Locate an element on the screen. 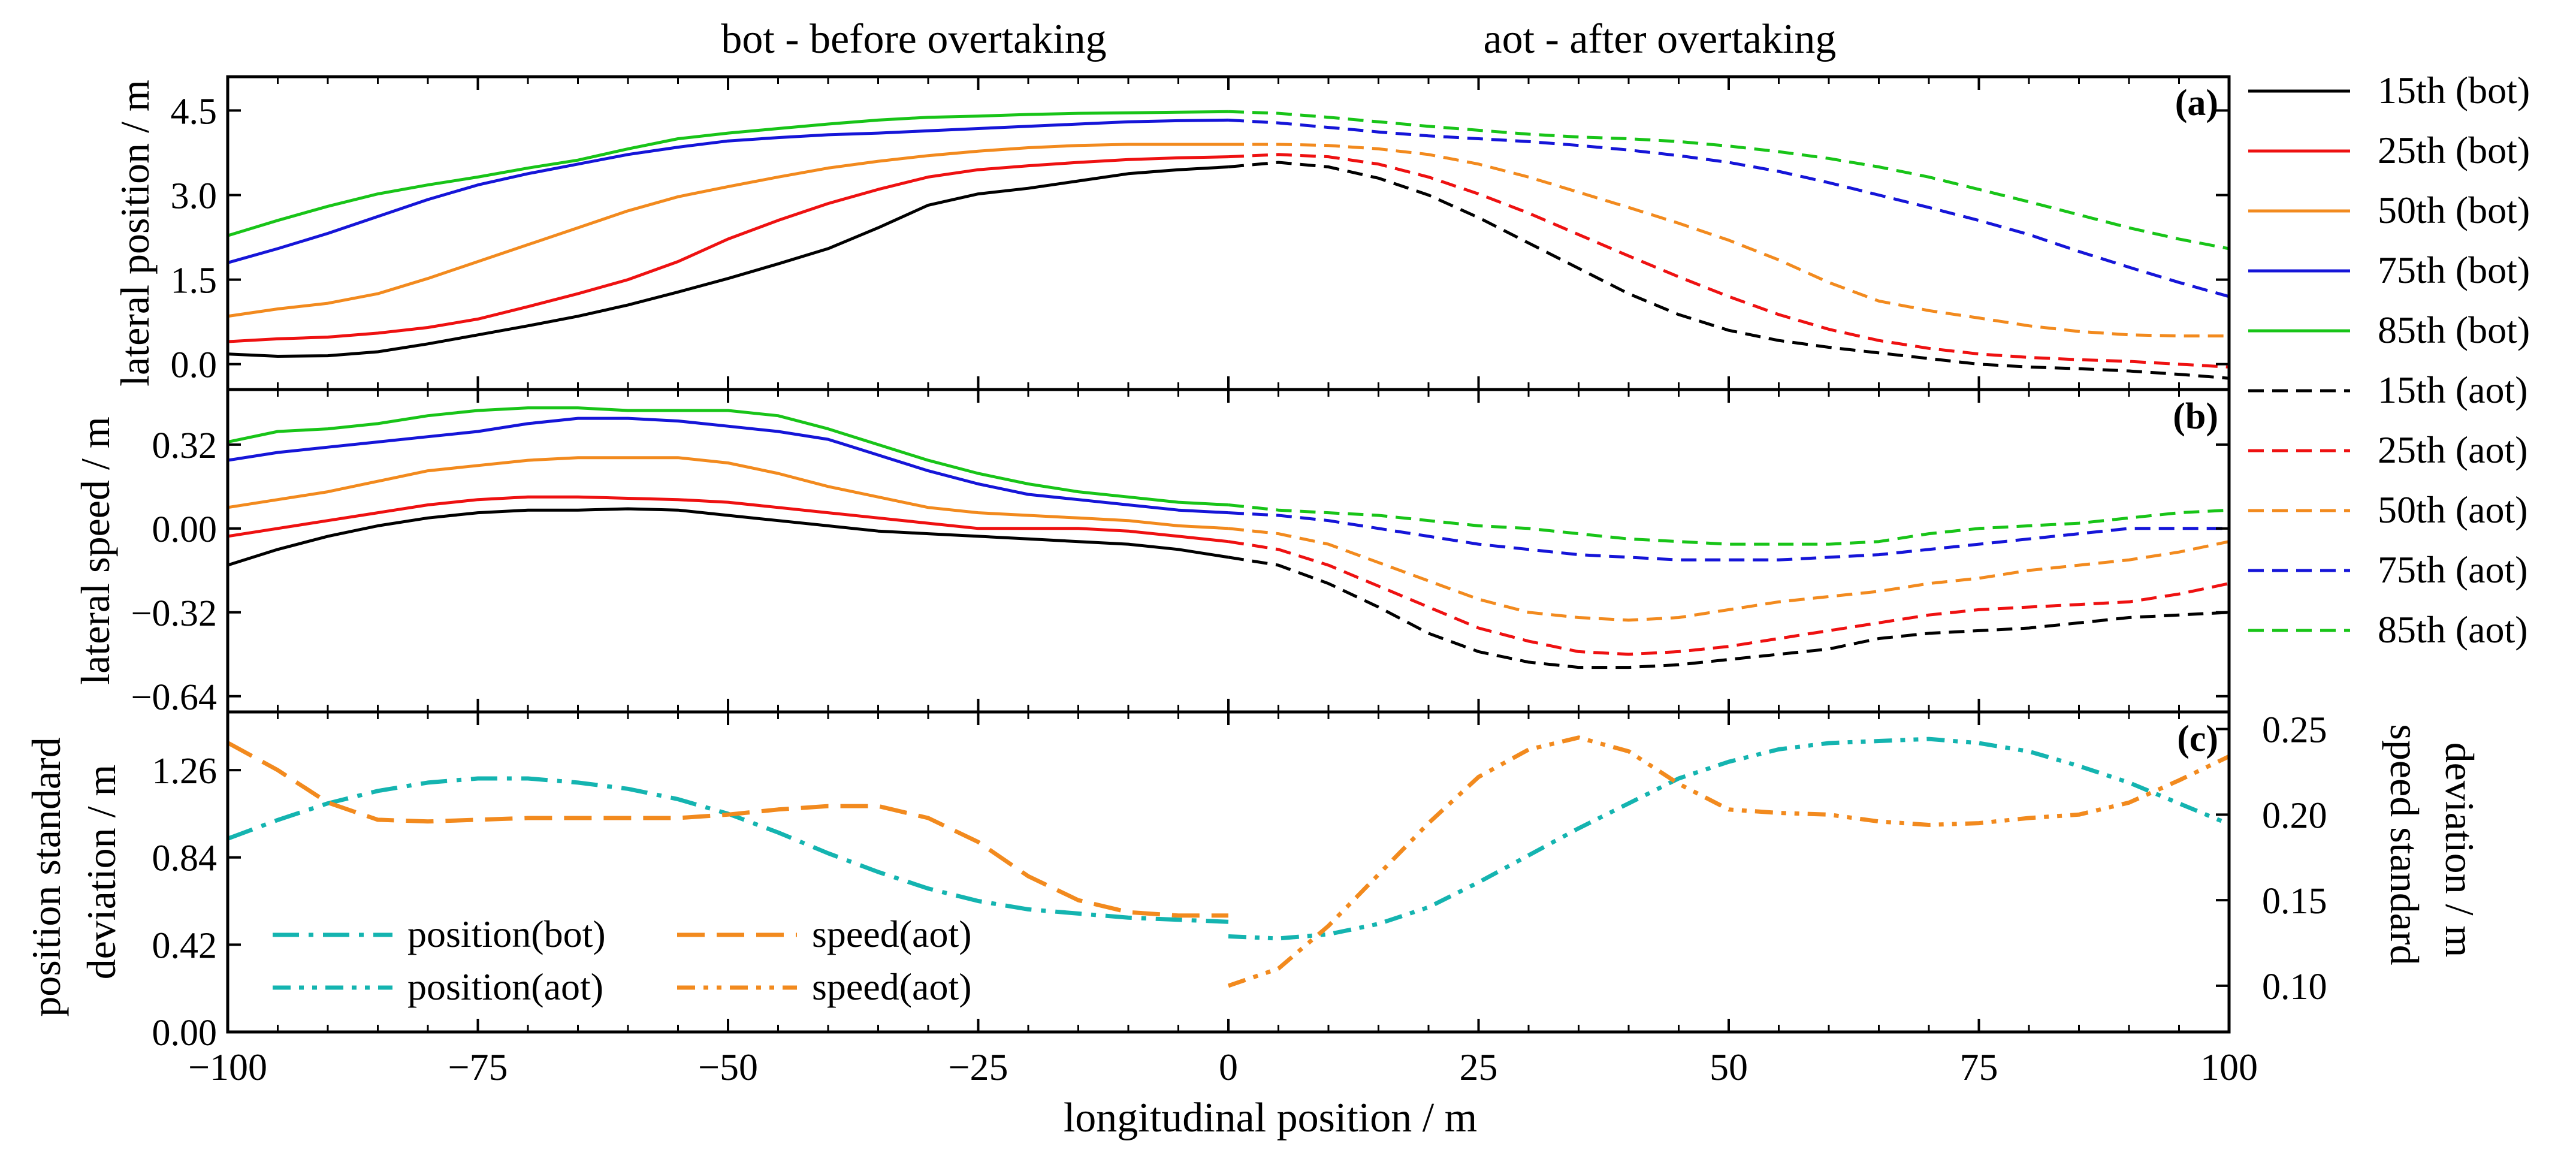 The image size is (2576, 1159). legend-label: 25th (bot) is located at coordinates (2454, 150).